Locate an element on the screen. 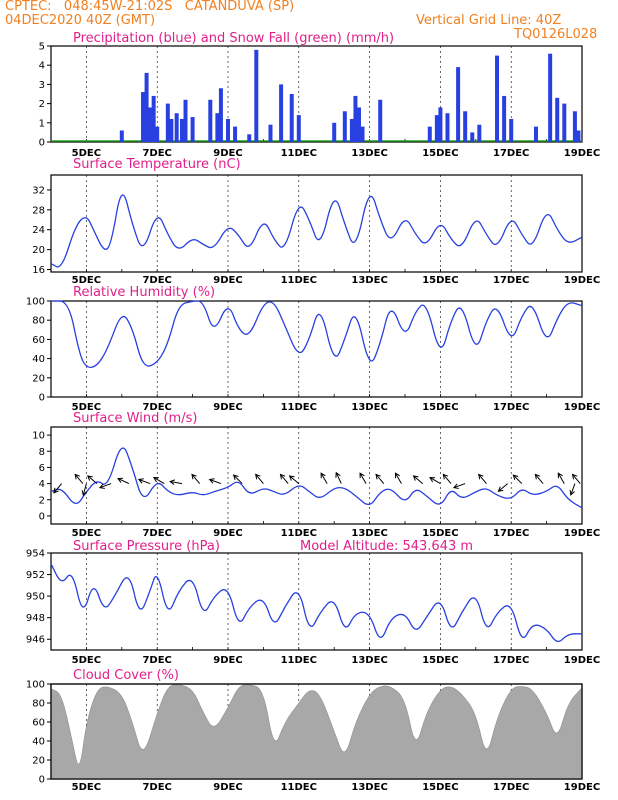 This screenshot has height=800, width=618. cloud-frame-top is located at coordinates (316, 731).